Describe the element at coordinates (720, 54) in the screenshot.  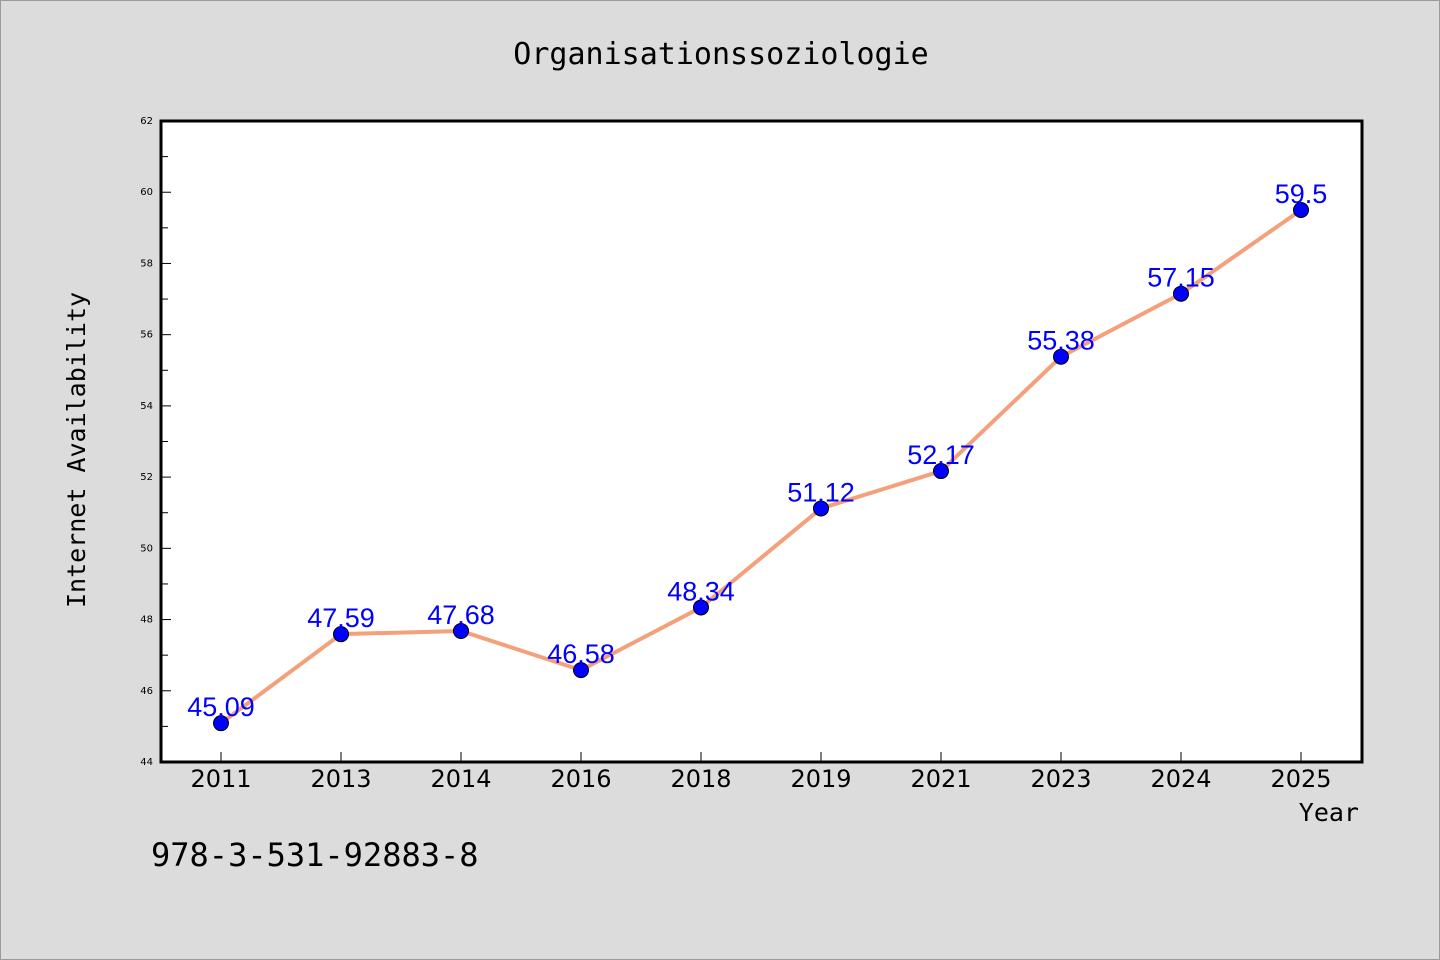
I see `chart-title: Organisationssoziologie` at that location.